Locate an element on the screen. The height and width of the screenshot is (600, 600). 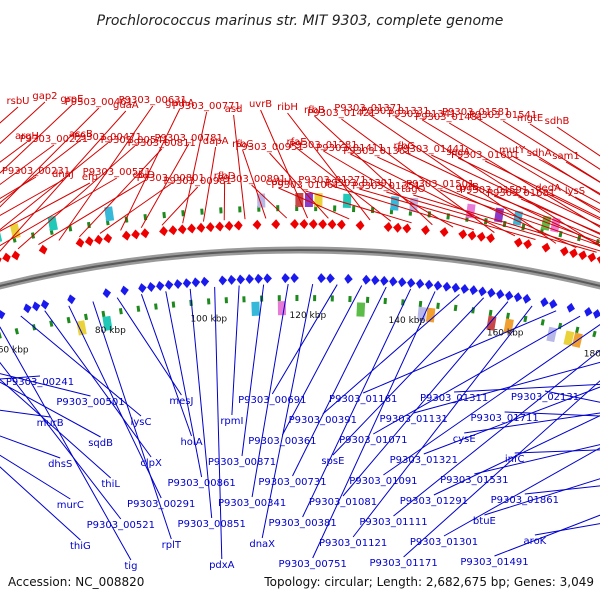
forward-gene-label: P9303_00541 is located at coordinates (135, 140).